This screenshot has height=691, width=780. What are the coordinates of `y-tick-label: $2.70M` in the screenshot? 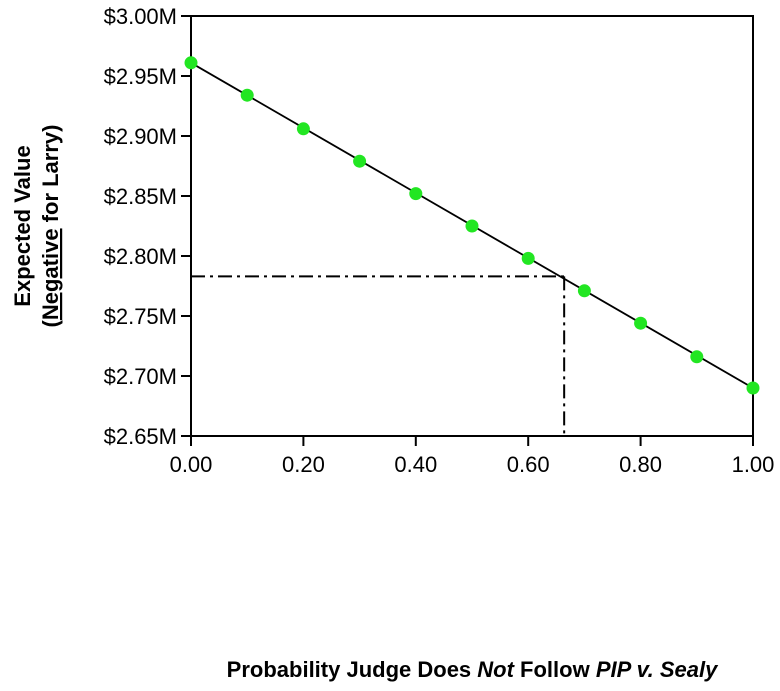 It's located at (140, 376).